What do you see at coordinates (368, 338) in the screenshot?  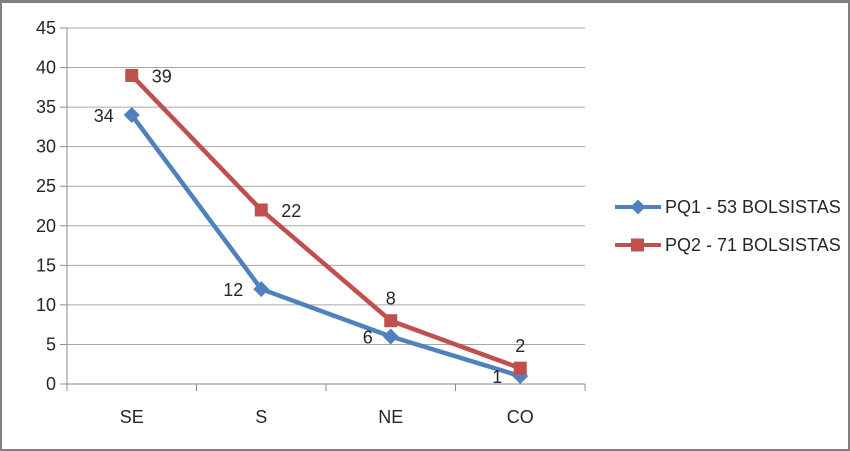 I see `data-label: 6` at bounding box center [368, 338].